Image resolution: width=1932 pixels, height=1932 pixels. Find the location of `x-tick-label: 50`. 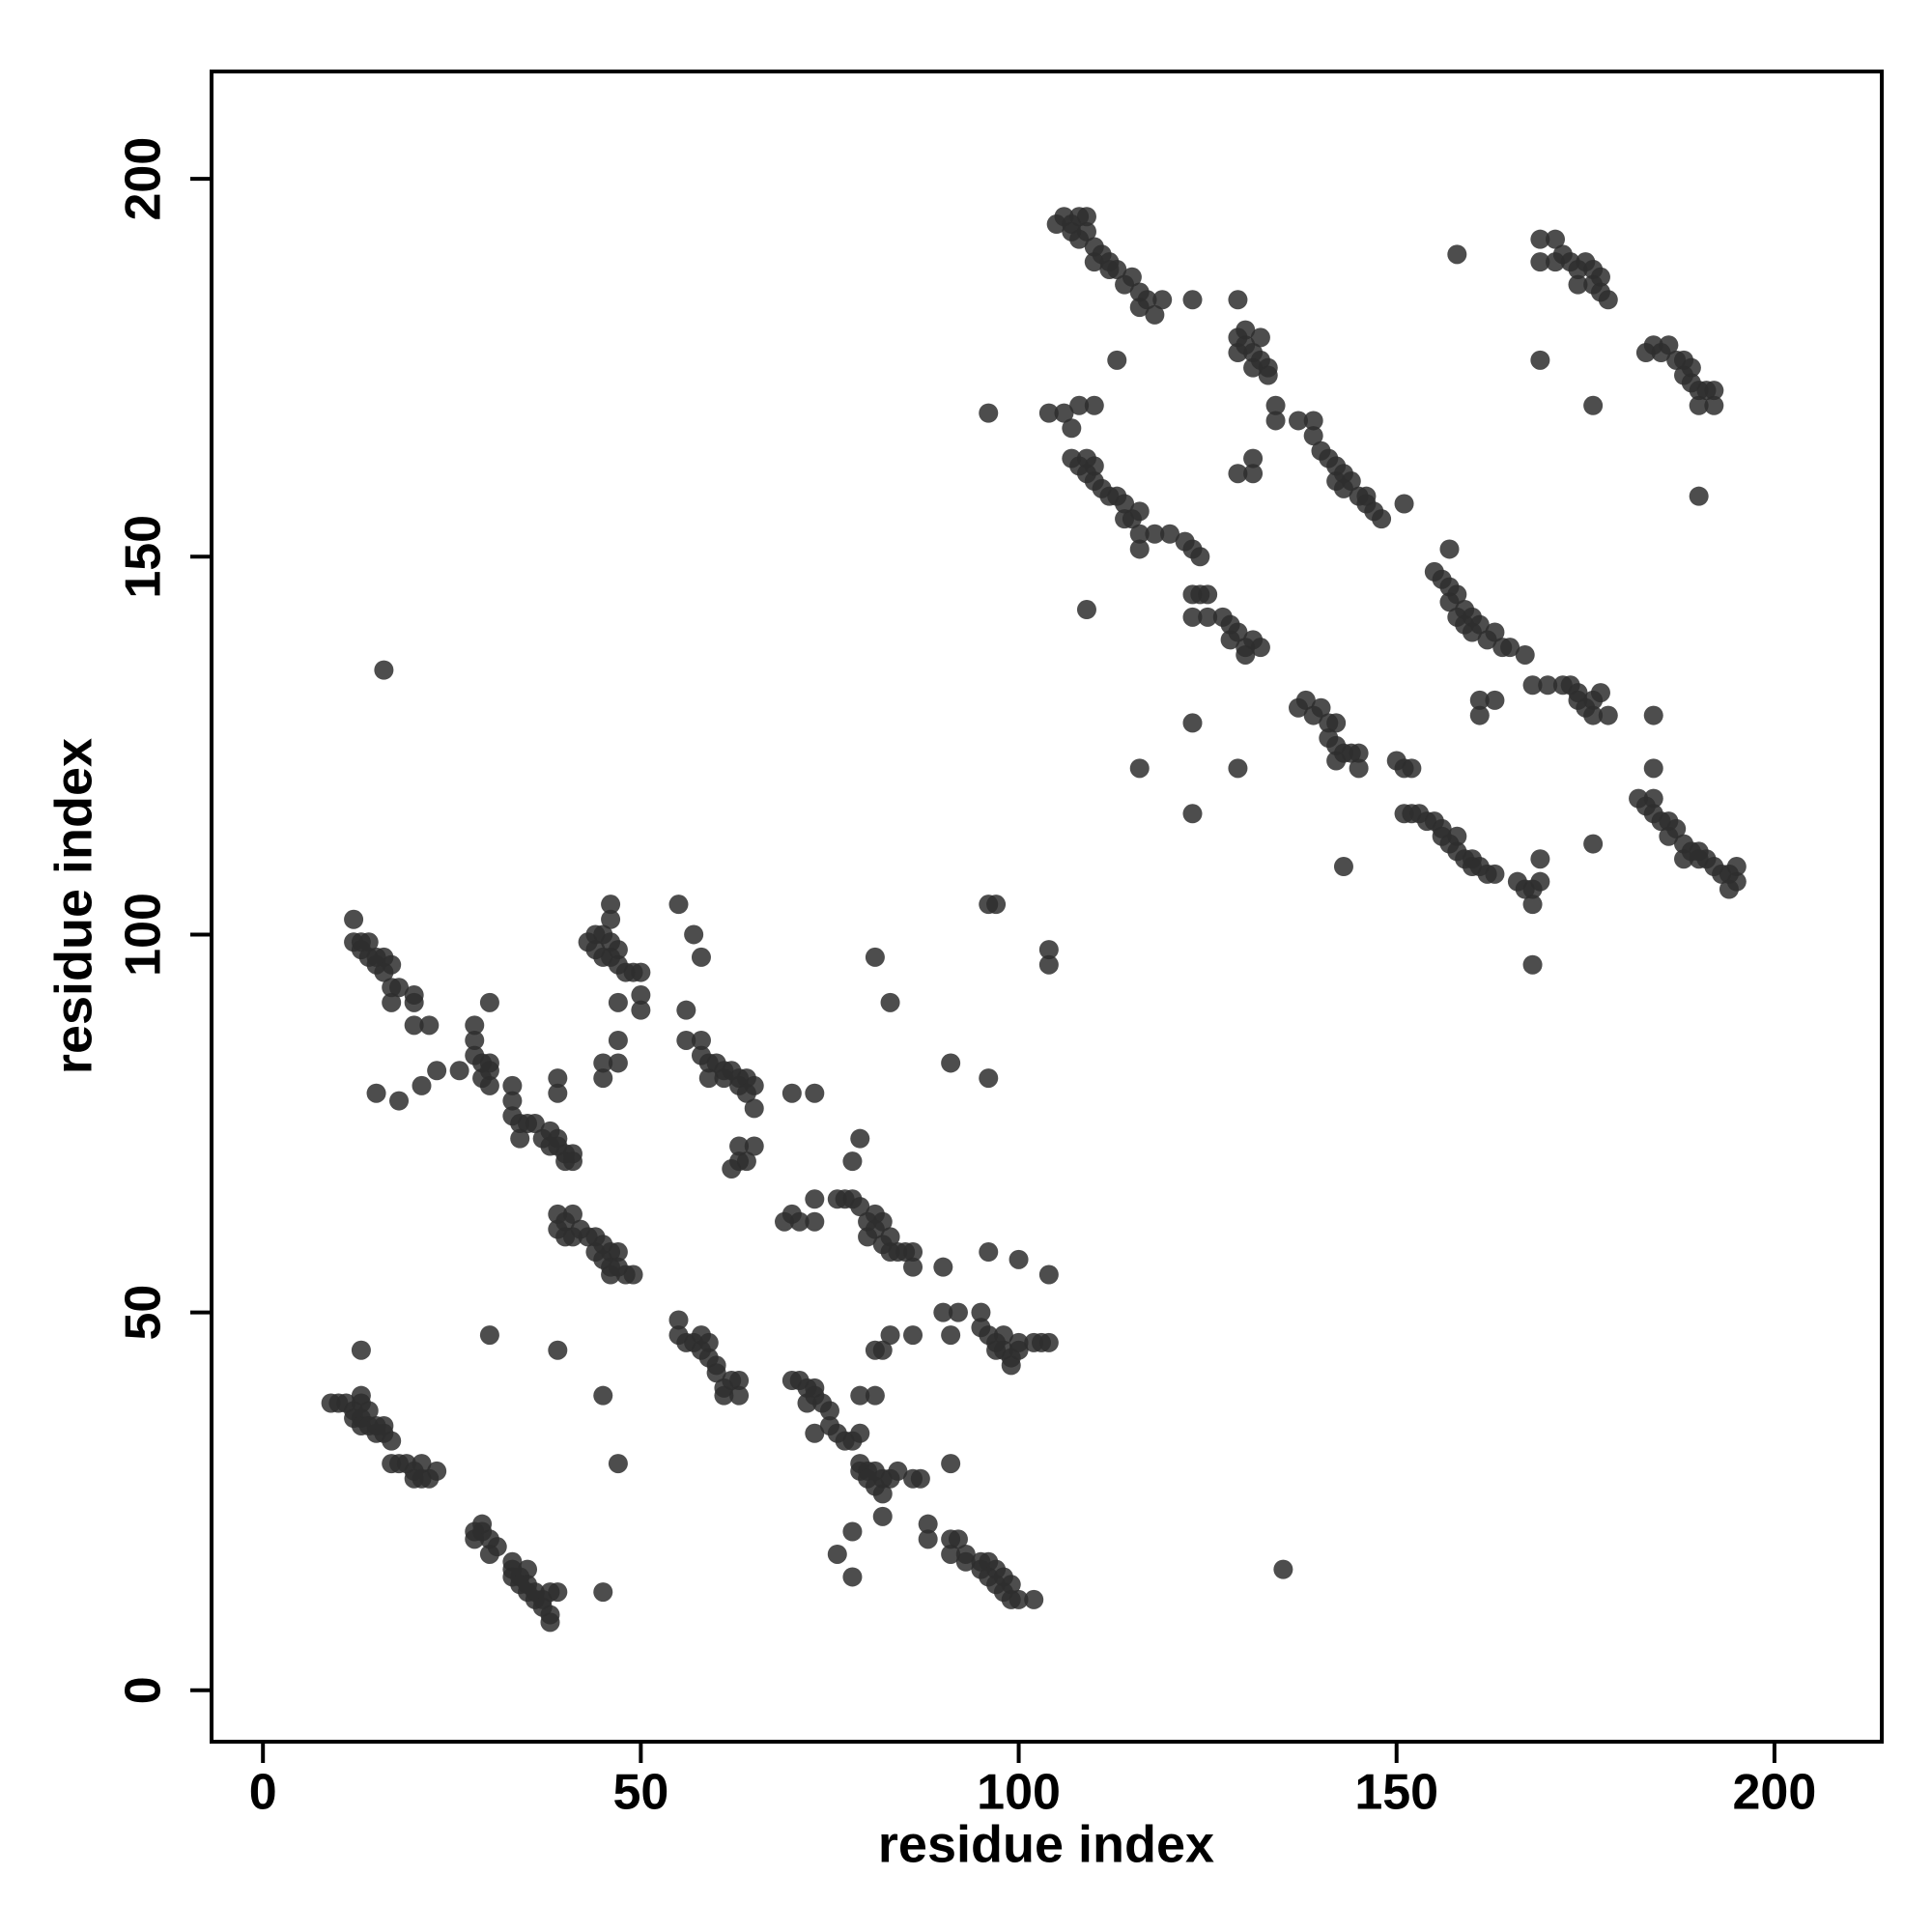

x-tick-label: 50 is located at coordinates (640, 1793).